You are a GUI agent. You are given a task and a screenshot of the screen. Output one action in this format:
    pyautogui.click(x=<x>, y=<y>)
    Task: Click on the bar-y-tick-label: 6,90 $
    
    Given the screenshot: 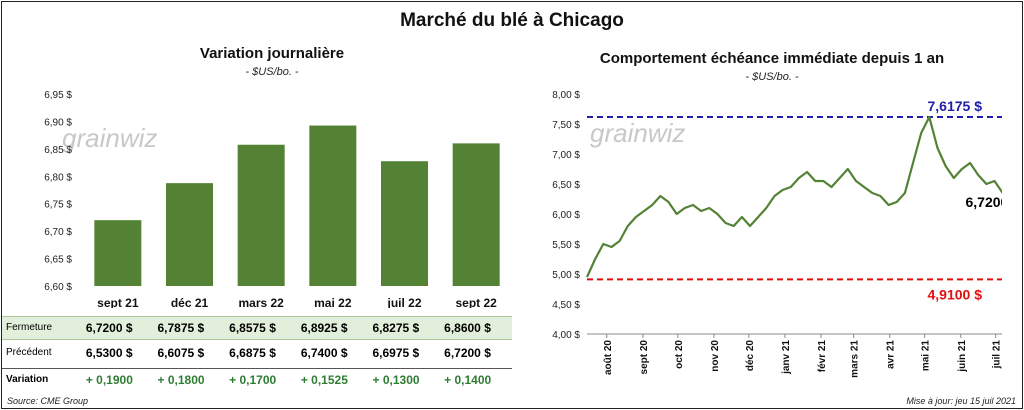 What is the action you would take?
    pyautogui.click(x=58, y=122)
    